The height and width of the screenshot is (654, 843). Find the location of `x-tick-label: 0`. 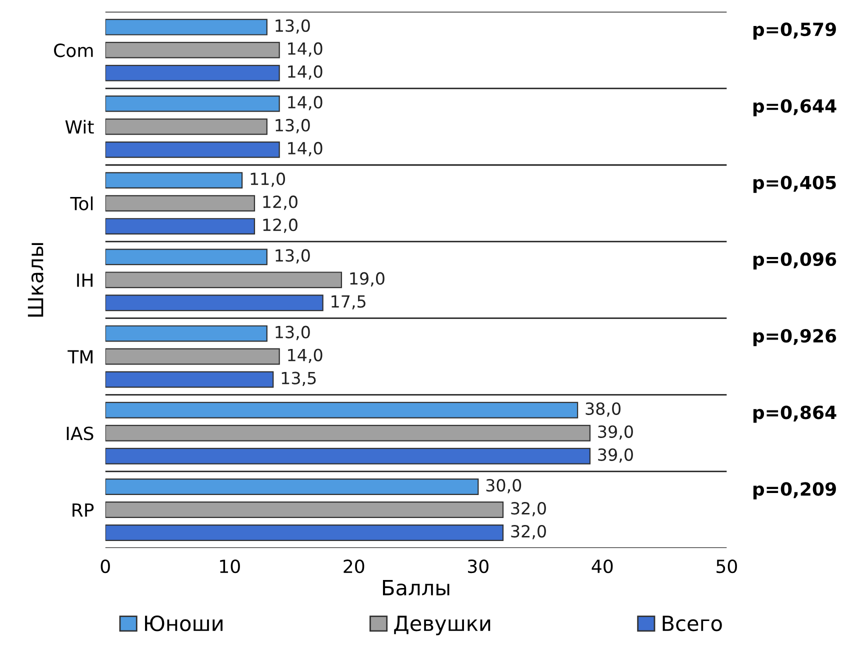

x-tick-label: 0 is located at coordinates (105, 566).